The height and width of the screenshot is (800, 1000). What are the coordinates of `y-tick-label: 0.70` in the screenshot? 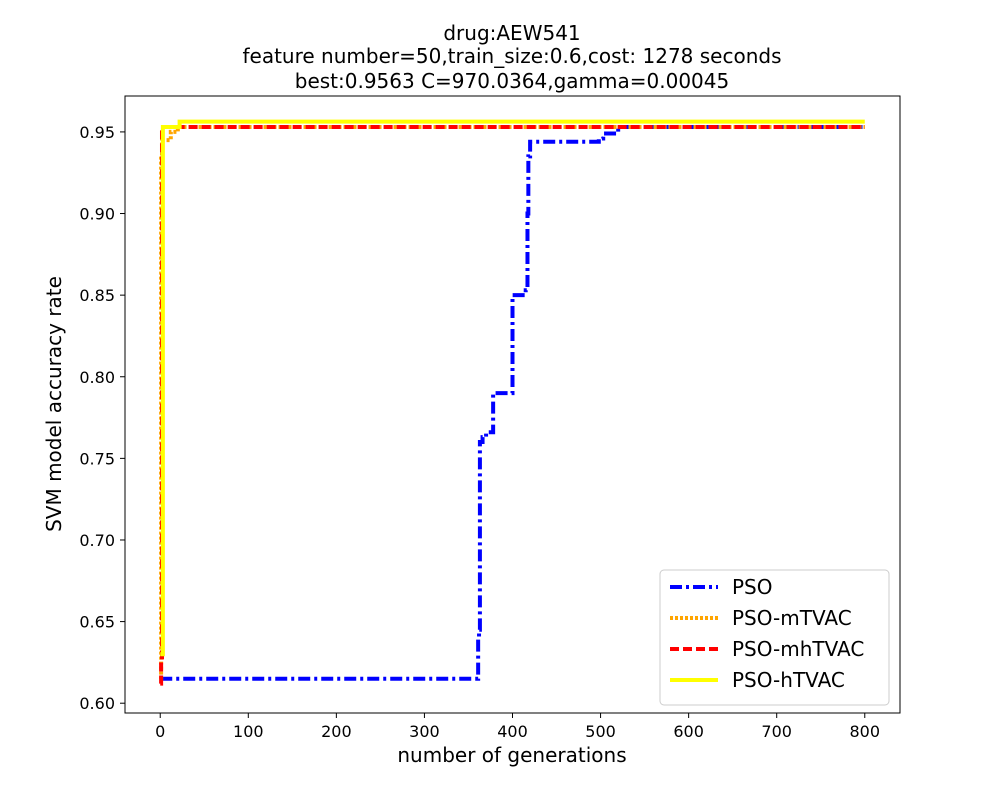 It's located at (97, 540).